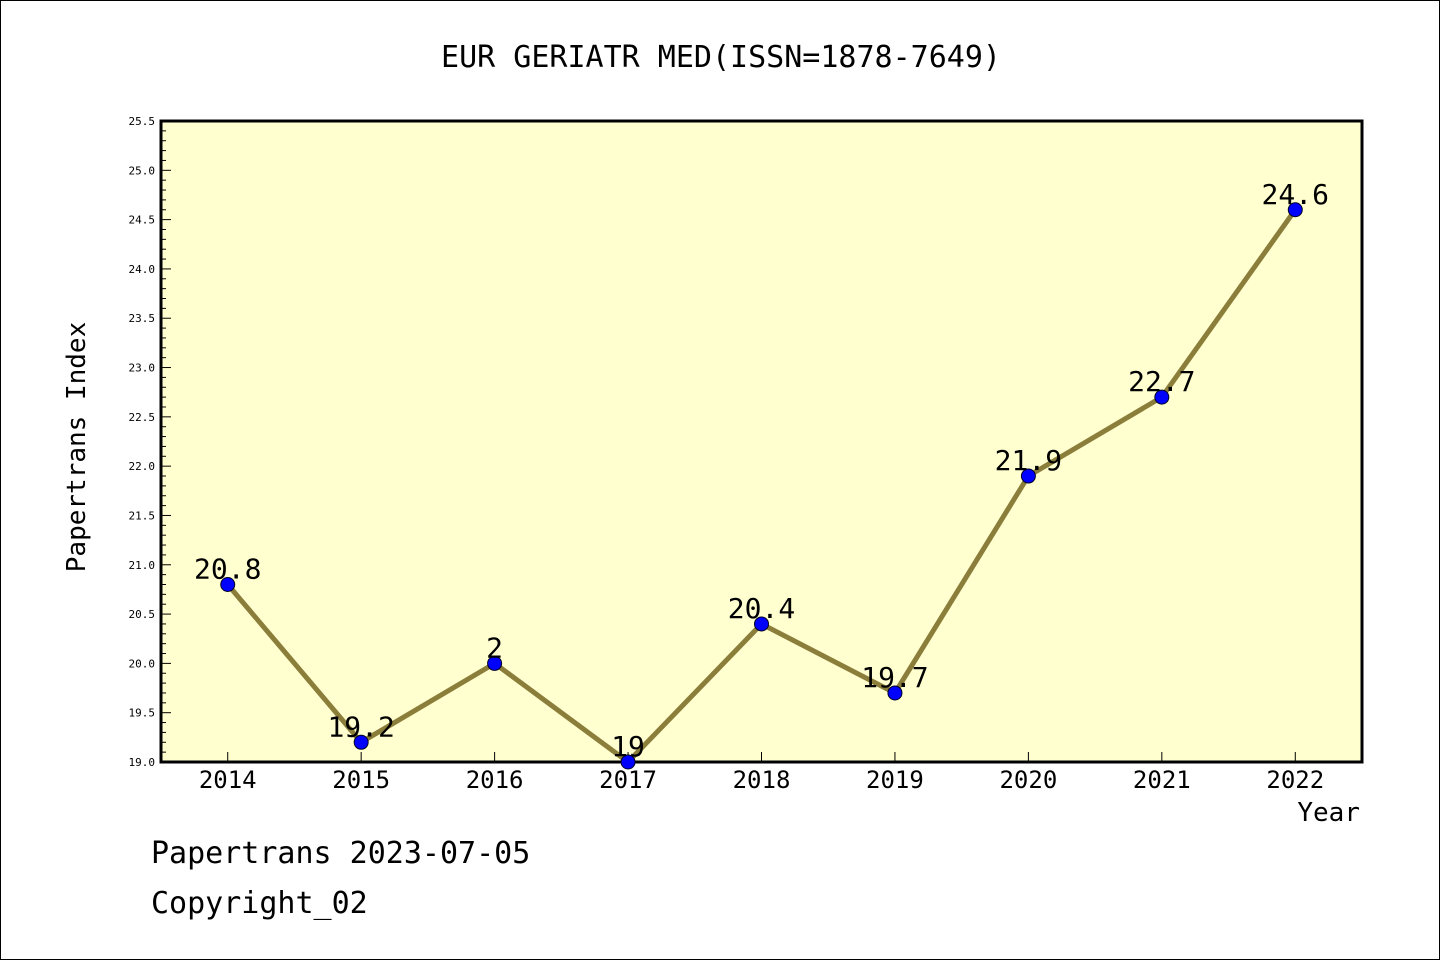  Describe the element at coordinates (1162, 780) in the screenshot. I see `x-tick-label: 2021` at that location.